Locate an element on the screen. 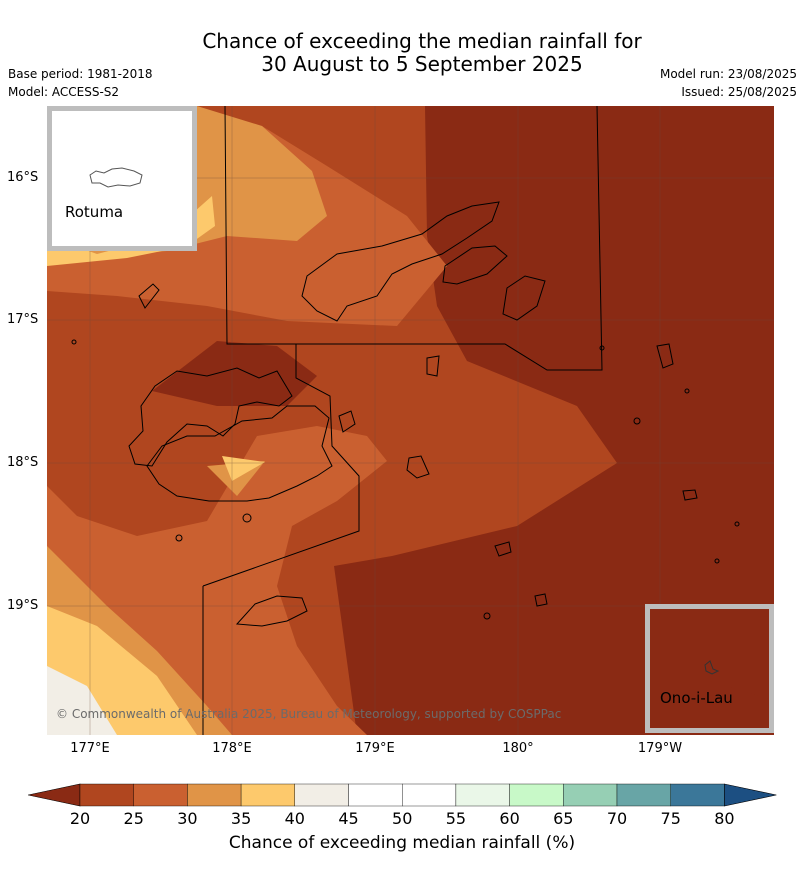  lon-label-178e: 178°E is located at coordinates (232, 748).